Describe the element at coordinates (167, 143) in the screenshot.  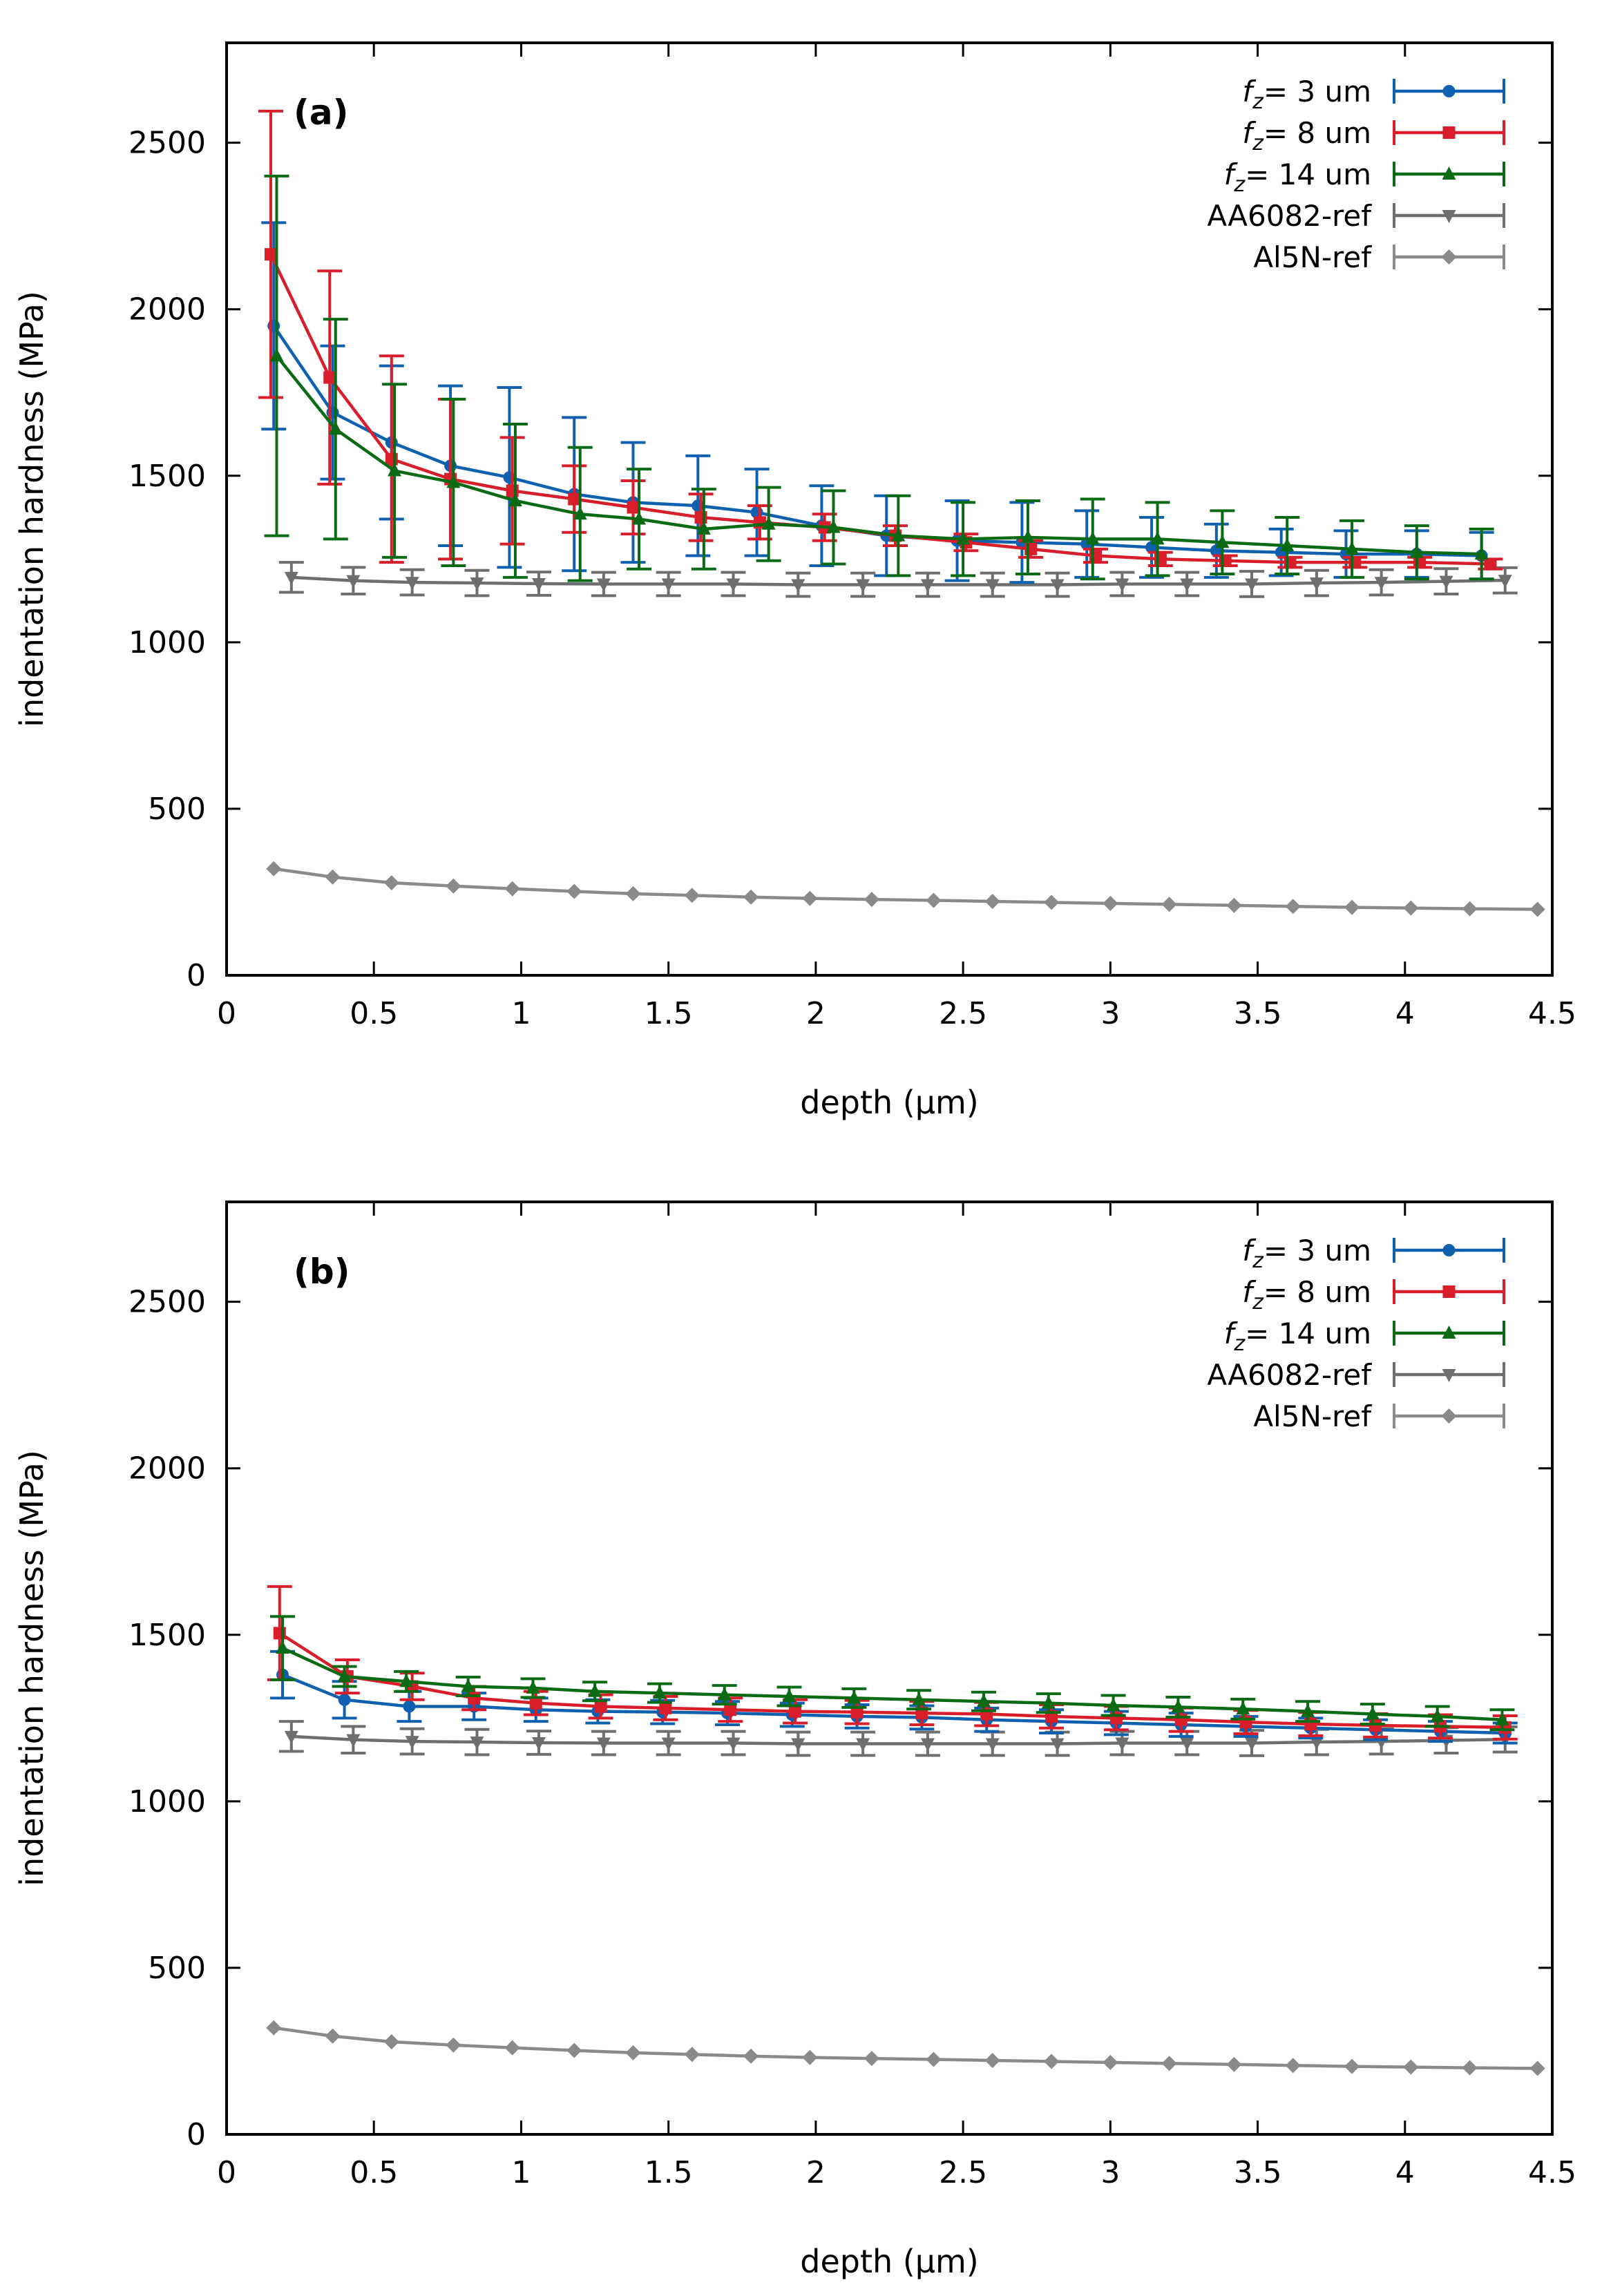
I see `y-tick-label: 2500` at that location.